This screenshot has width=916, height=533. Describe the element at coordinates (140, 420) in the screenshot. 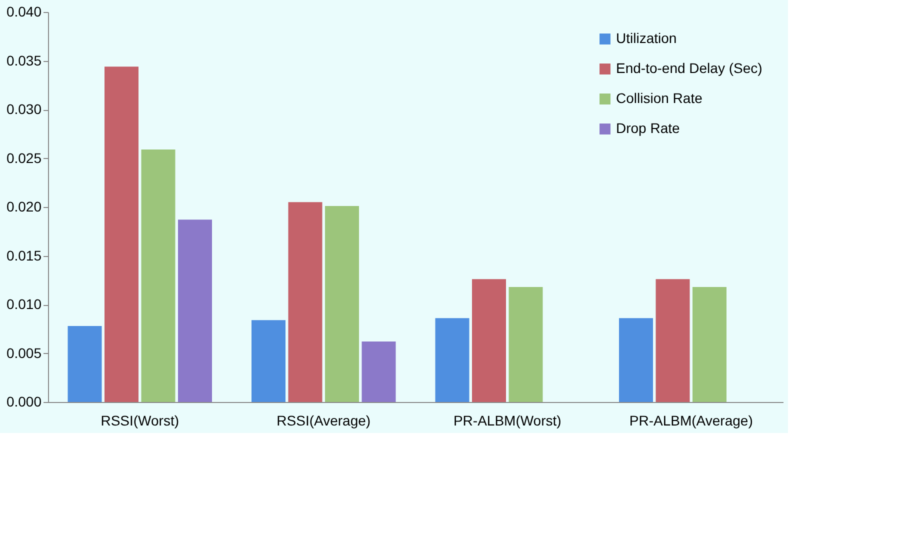

I see `x-tick-label: RSSI(Worst)` at that location.